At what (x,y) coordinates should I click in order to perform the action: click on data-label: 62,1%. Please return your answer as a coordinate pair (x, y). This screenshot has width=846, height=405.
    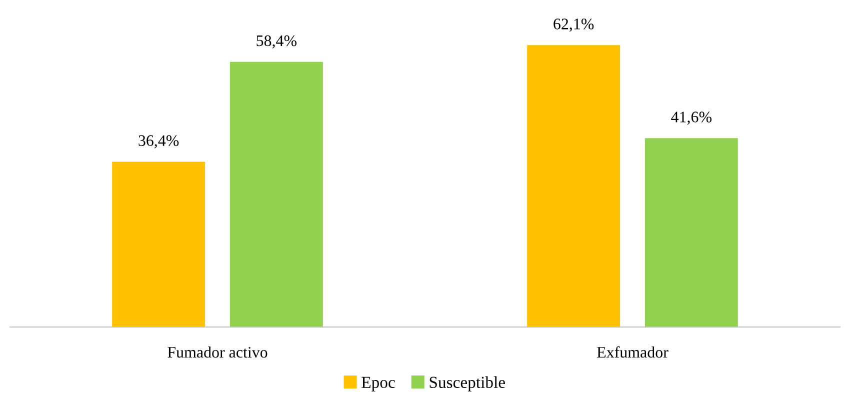
    Looking at the image, I should click on (574, 25).